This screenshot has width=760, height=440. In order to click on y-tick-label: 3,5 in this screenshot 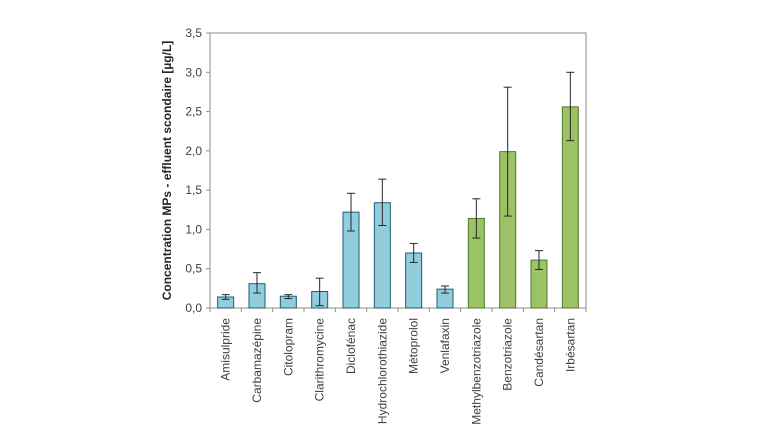, I will do `click(193, 33)`.